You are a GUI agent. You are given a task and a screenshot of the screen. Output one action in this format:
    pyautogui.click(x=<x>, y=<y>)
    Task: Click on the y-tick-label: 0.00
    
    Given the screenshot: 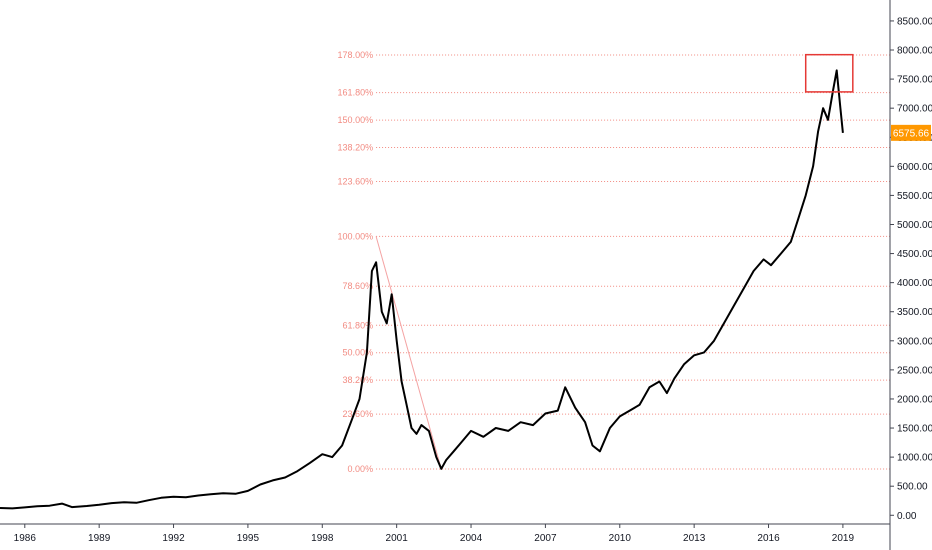 What is the action you would take?
    pyautogui.click(x=907, y=516)
    